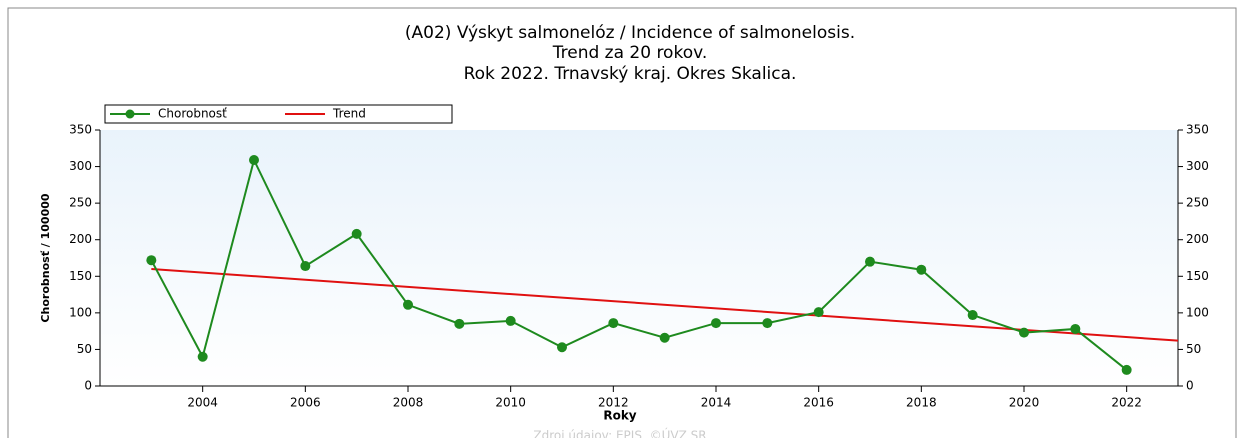 This screenshot has width=1239, height=438. I want to click on y-tick-label: 100, so click(80, 312).